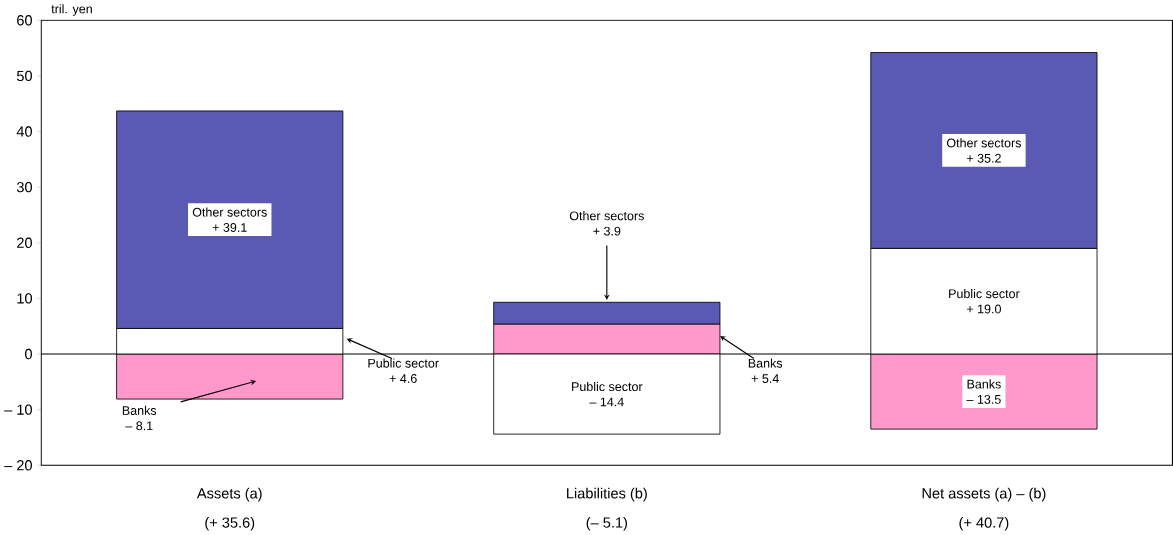 The image size is (1173, 535). What do you see at coordinates (24, 187) in the screenshot?
I see `y-tick-label: 30` at bounding box center [24, 187].